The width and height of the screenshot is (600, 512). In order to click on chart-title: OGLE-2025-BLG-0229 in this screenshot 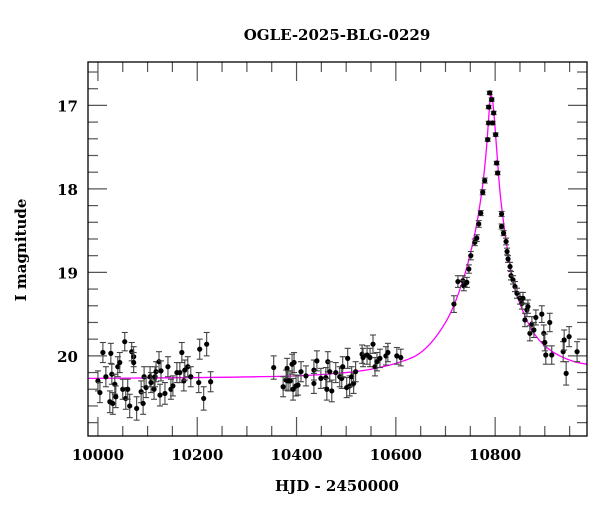, I will do `click(337, 35)`.